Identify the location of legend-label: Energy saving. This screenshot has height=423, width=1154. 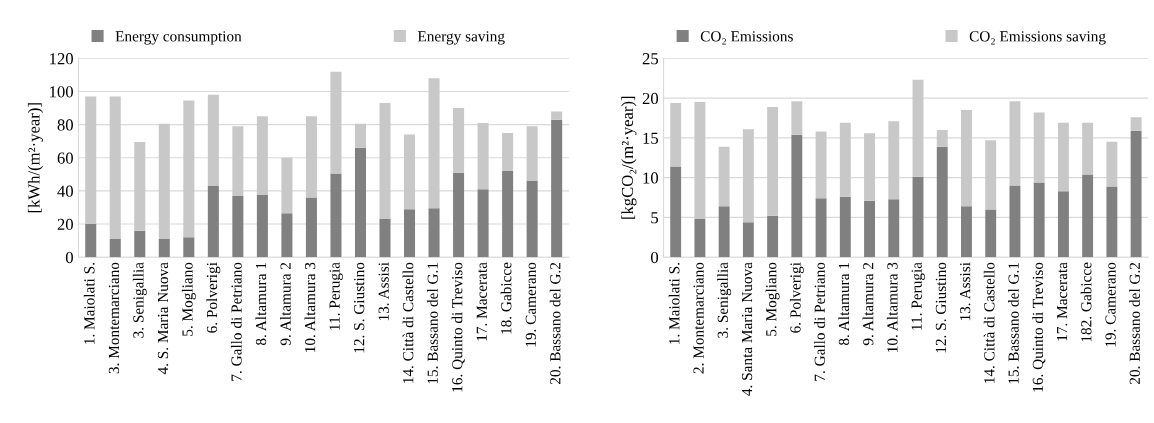
(461, 38).